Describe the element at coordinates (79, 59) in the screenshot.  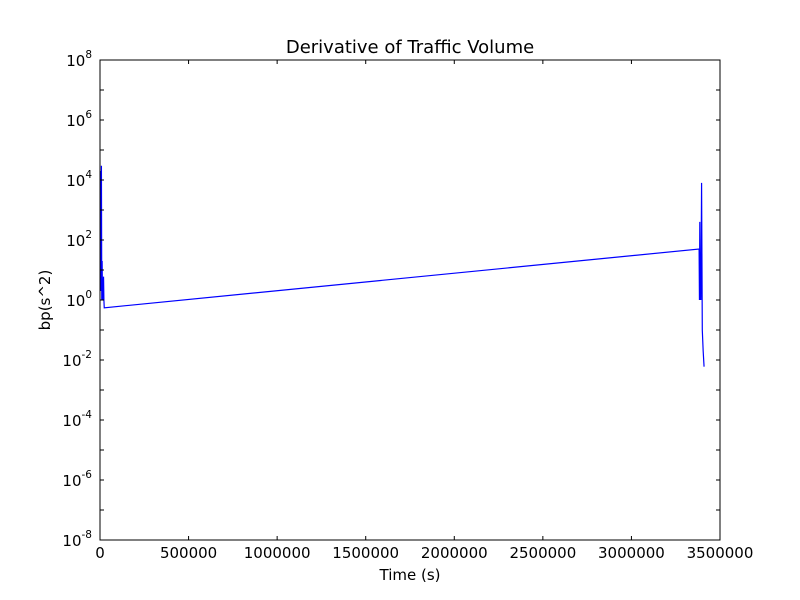
I see `y-tick-label: 10⁸` at that location.